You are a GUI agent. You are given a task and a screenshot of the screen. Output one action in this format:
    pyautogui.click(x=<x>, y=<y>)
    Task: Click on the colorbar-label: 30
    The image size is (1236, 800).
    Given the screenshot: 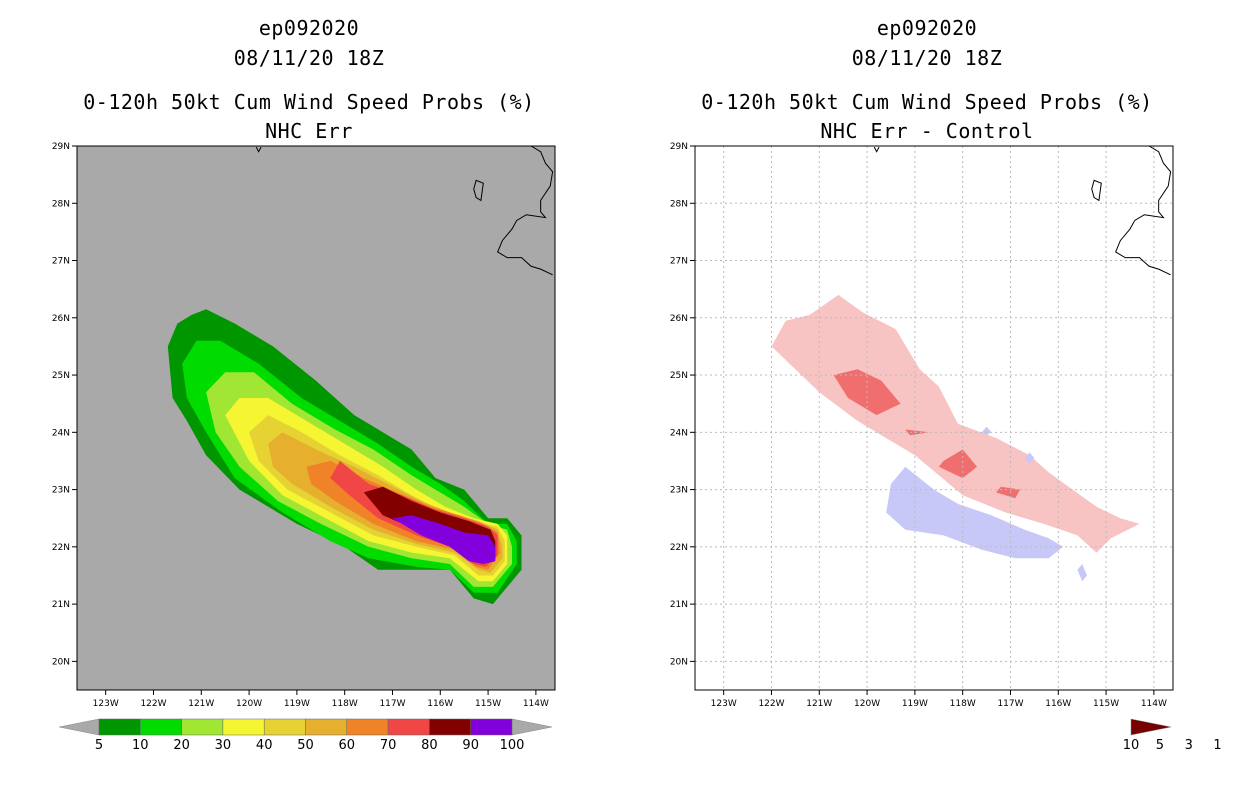 What is the action you would take?
    pyautogui.click(x=223, y=745)
    